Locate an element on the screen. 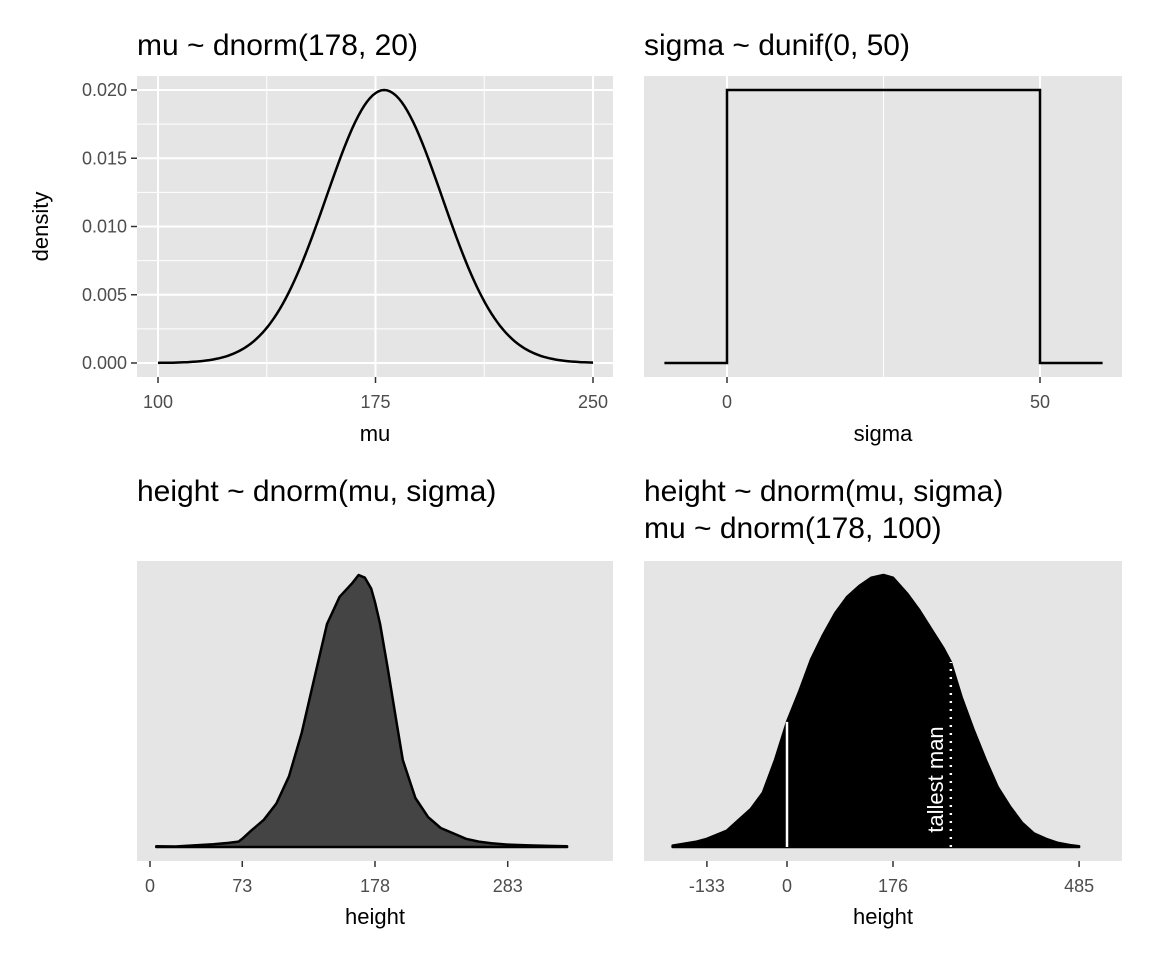  y-tick-label: 0.005 is located at coordinates (104, 295).